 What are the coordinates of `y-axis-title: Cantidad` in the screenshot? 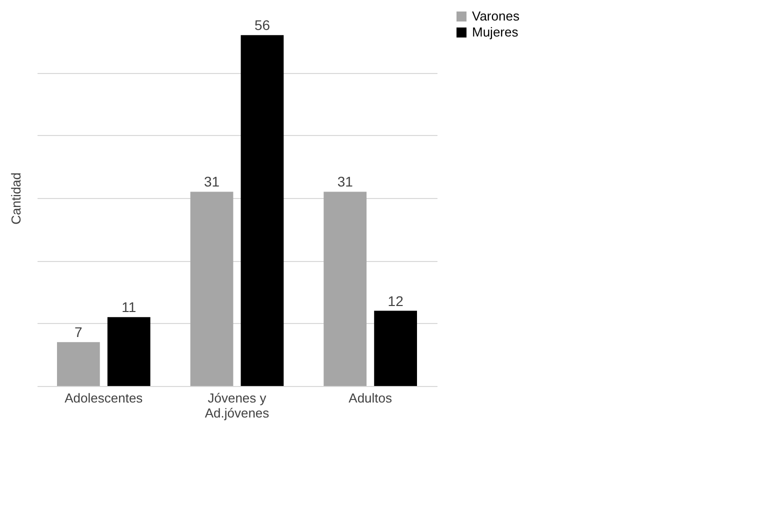 It's located at (16, 198).